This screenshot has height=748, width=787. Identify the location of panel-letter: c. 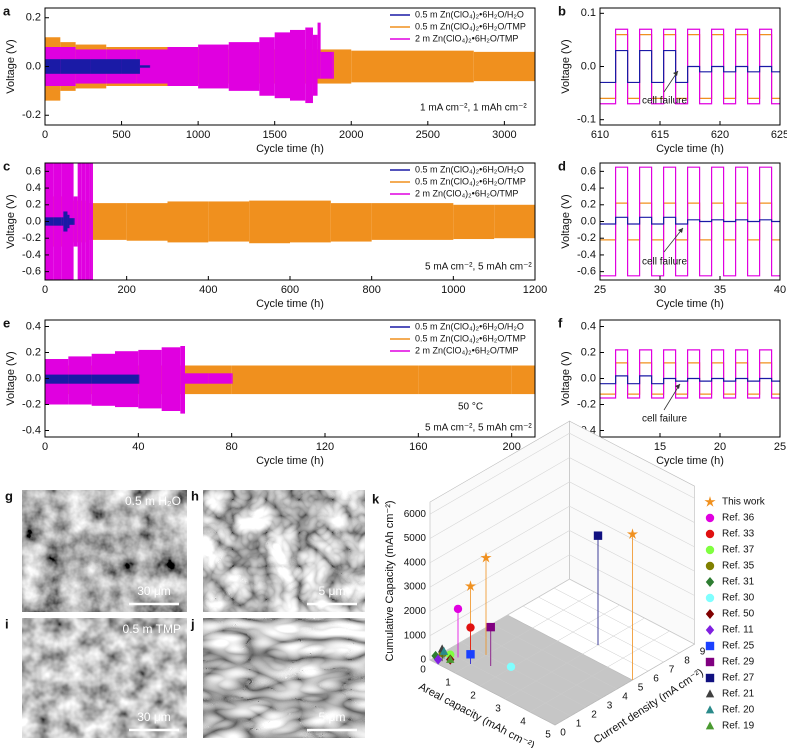
(6, 165).